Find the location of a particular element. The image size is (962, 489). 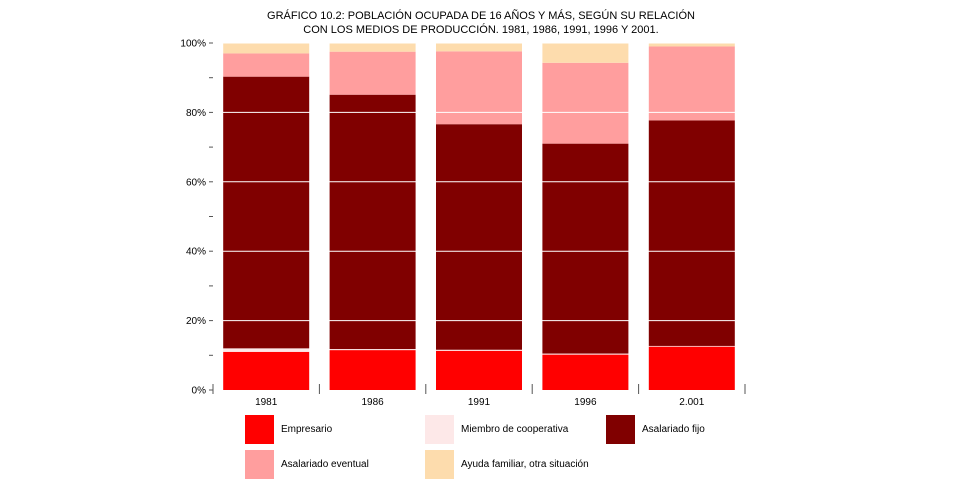

bar-stack-1996 is located at coordinates (585, 216).